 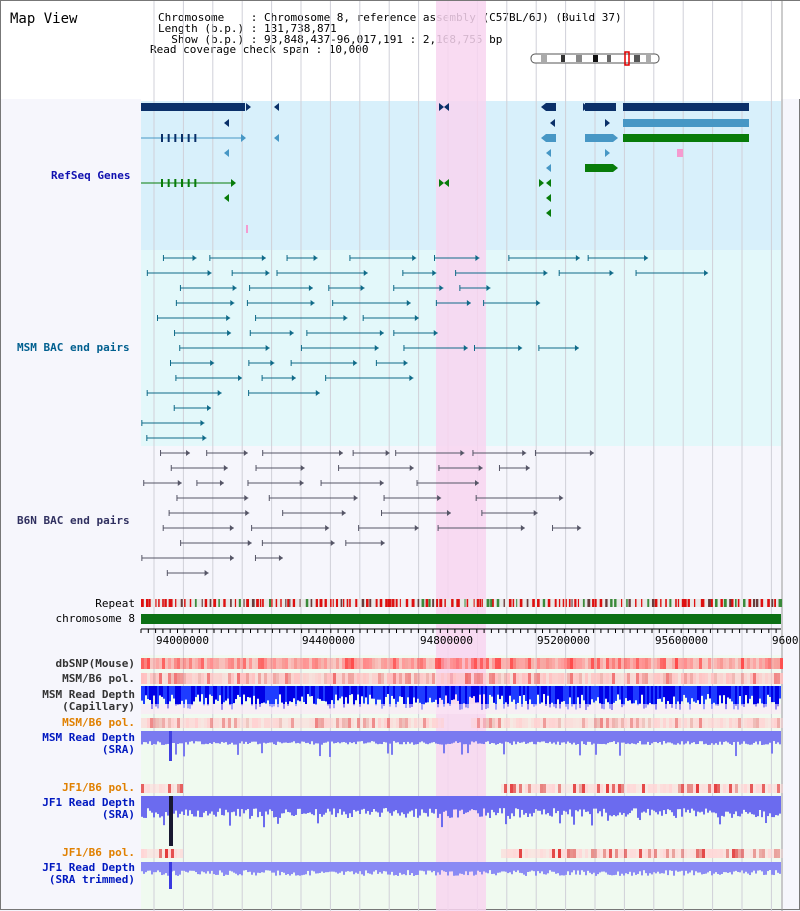 What do you see at coordinates (73, 347) in the screenshot?
I see `track-label-msm-bac: MSM BAC end pairs` at bounding box center [73, 347].